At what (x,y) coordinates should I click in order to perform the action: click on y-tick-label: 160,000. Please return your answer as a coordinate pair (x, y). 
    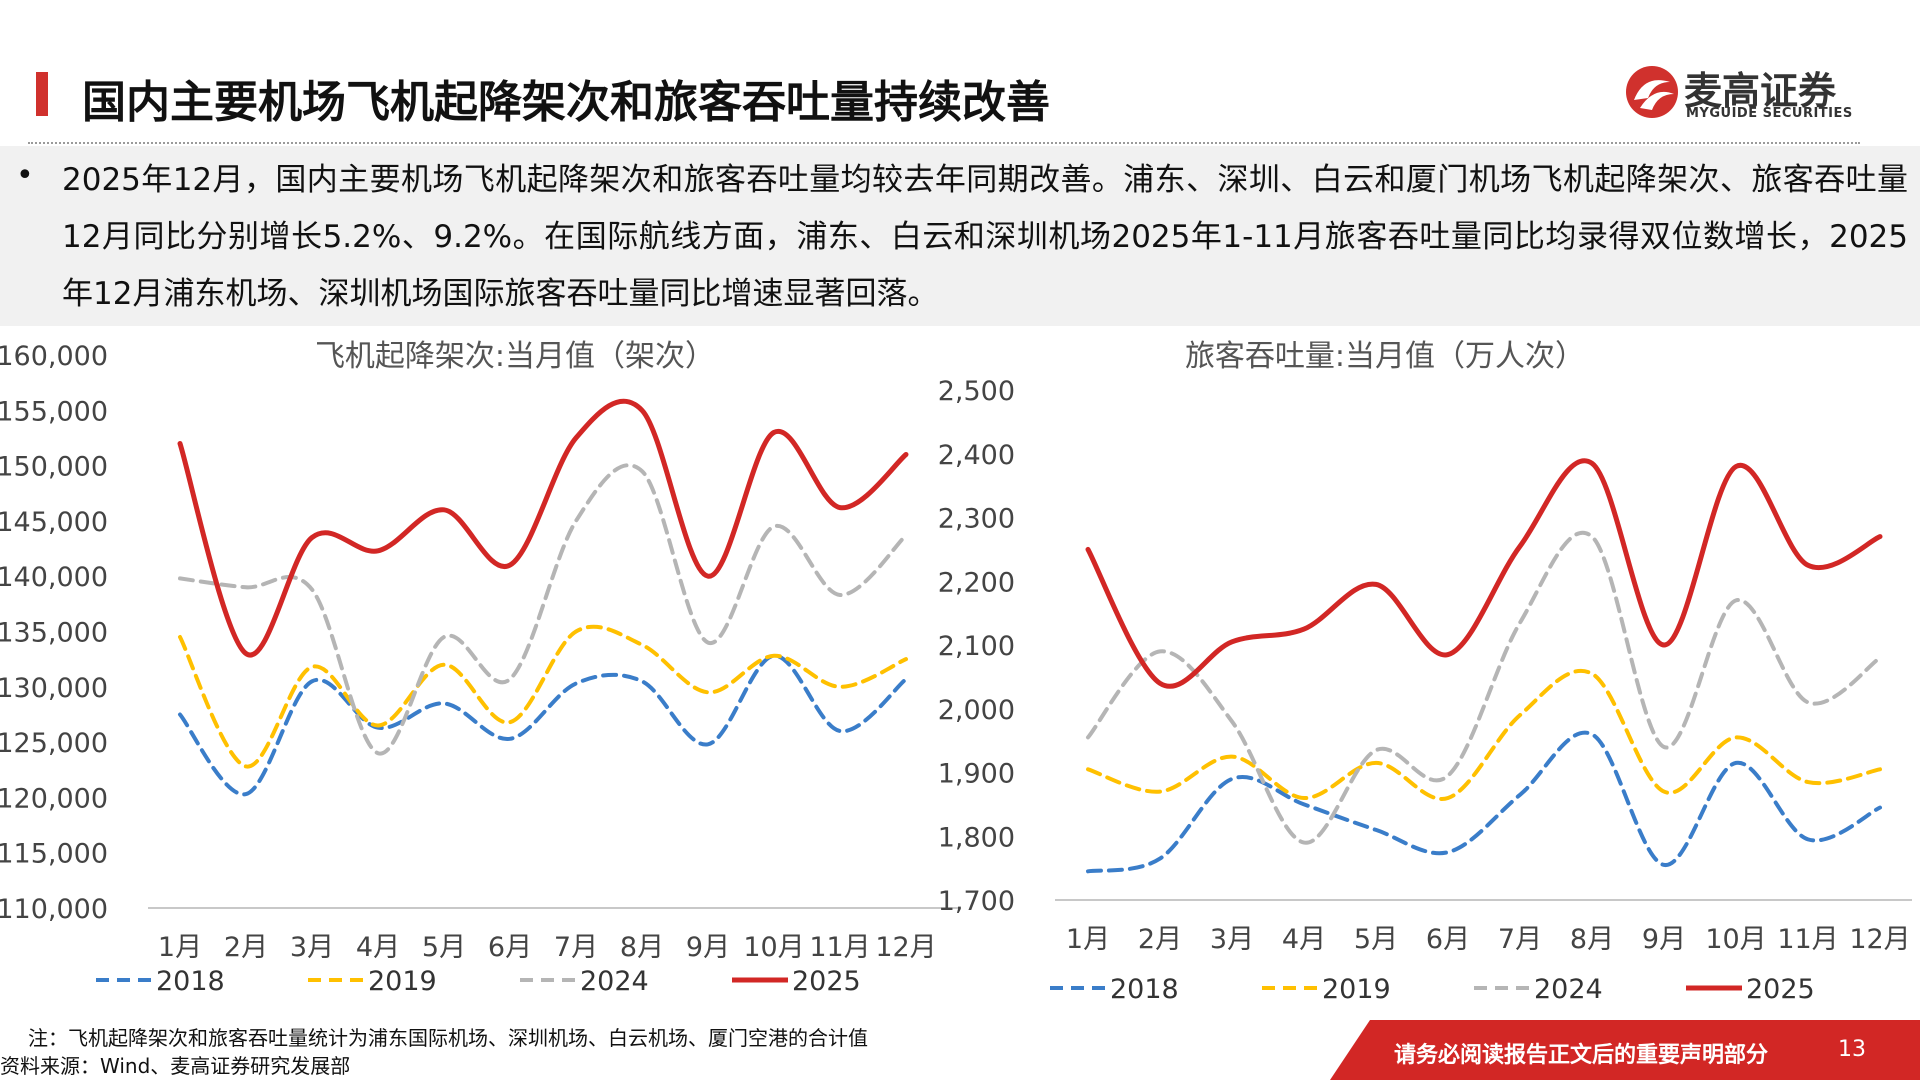
    Looking at the image, I should click on (54, 356).